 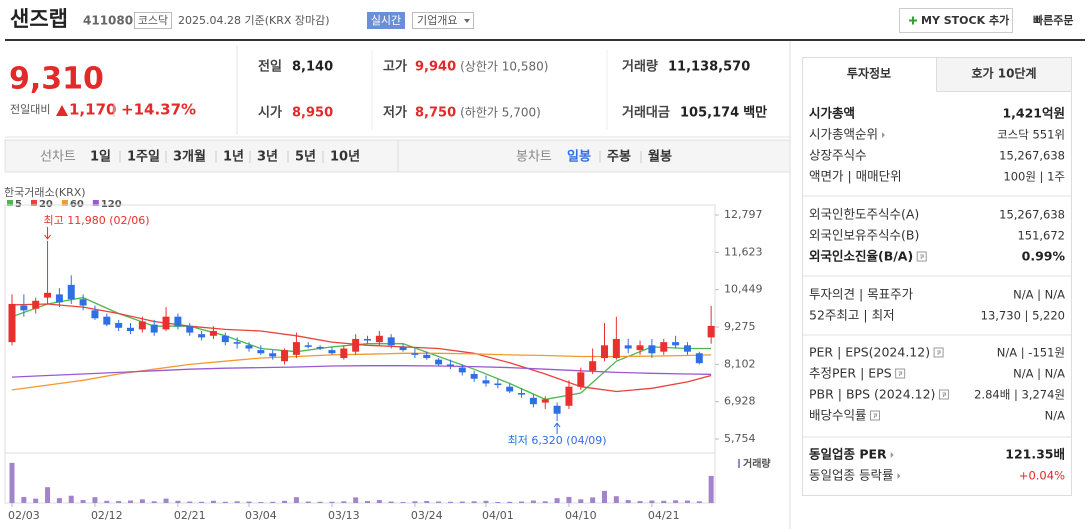 I want to click on quick-order: 빠른주문, so click(x=1053, y=20).